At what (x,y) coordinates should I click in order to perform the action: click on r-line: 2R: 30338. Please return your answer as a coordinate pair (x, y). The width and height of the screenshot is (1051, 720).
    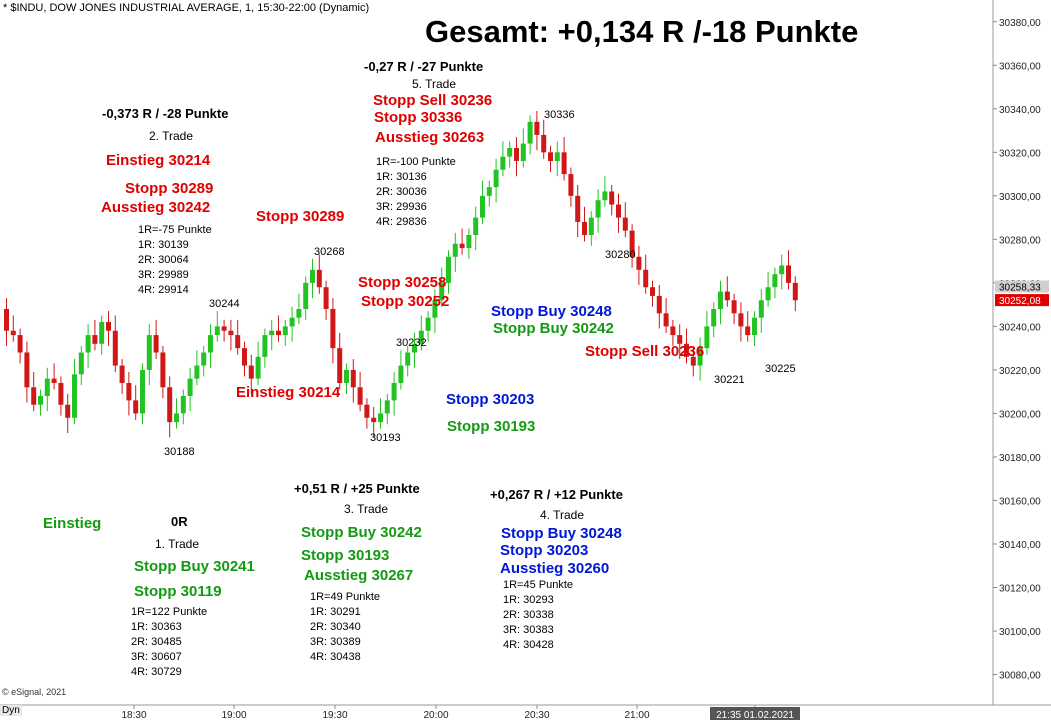
    Looking at the image, I should click on (528, 615).